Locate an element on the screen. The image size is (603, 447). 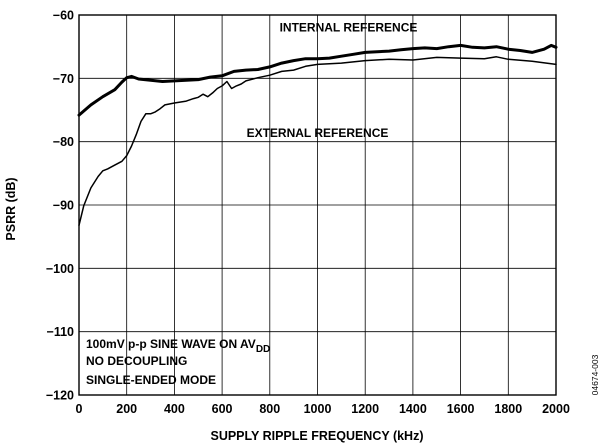
x-tick-label: 0 is located at coordinates (79, 409).